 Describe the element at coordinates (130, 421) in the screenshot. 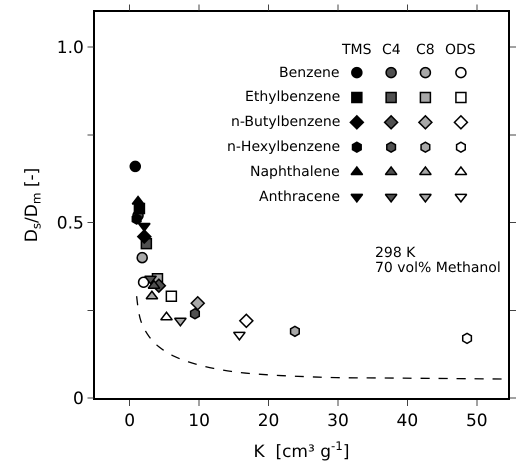

I see `x-tick-label: 0` at that location.